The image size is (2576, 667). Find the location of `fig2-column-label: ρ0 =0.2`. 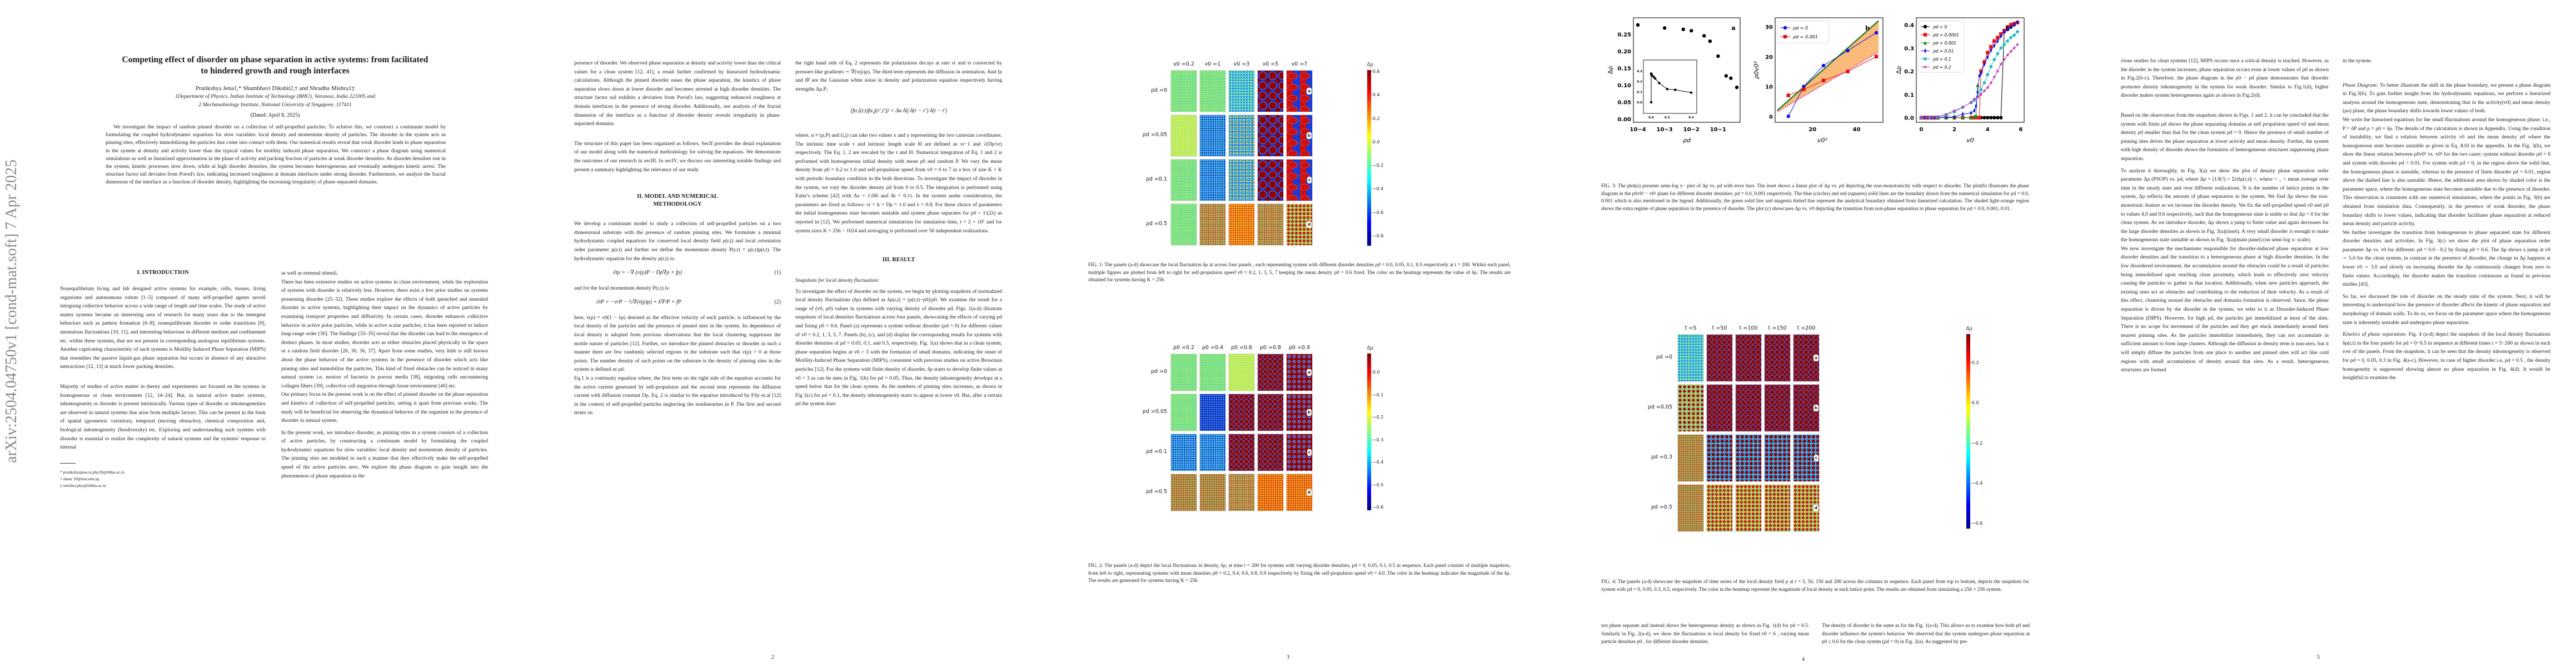

fig2-column-label: ρ0 =0.2 is located at coordinates (1184, 348).